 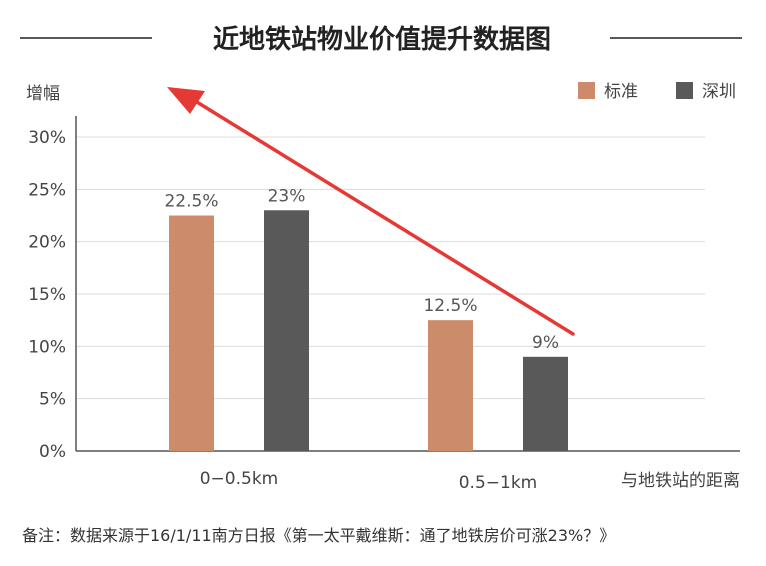 I want to click on y-tick-label: 0%, so click(x=52, y=452).